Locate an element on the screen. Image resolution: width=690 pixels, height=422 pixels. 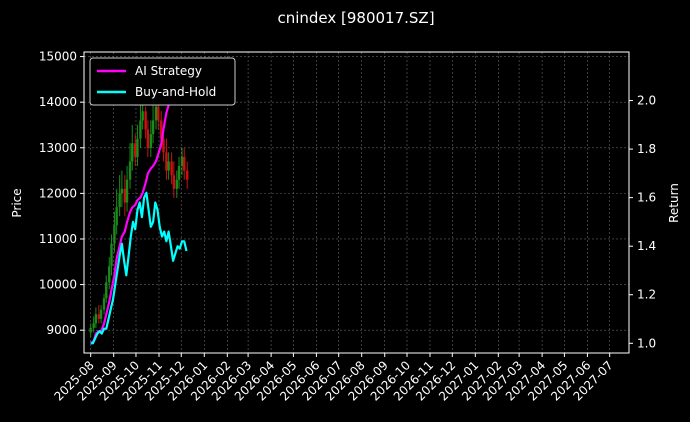
y2-tick-label: 1.6 is located at coordinates (646, 198).